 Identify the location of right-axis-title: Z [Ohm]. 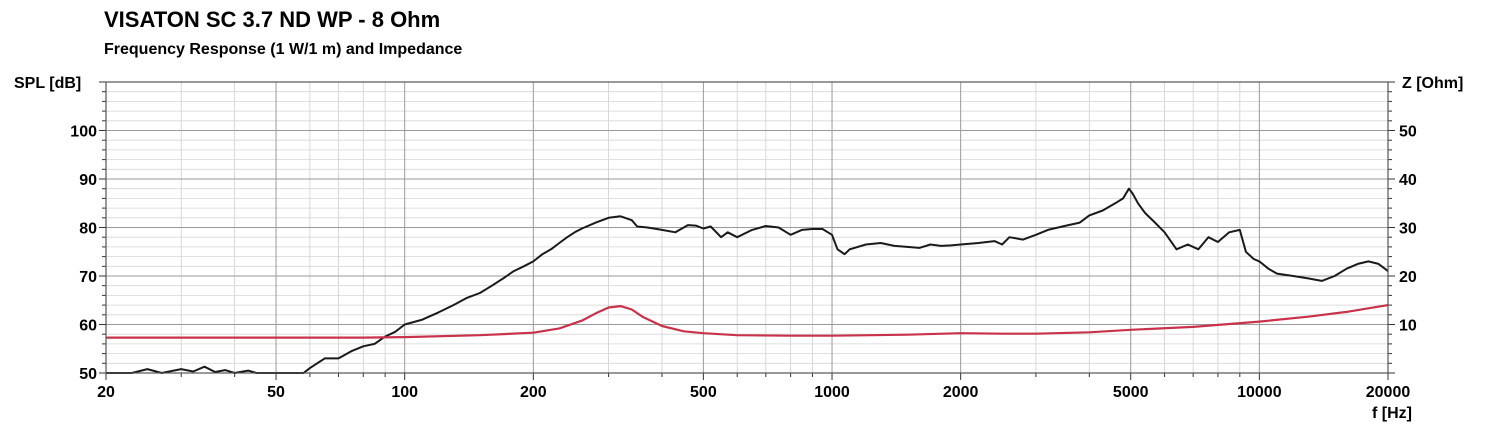
(1432, 83).